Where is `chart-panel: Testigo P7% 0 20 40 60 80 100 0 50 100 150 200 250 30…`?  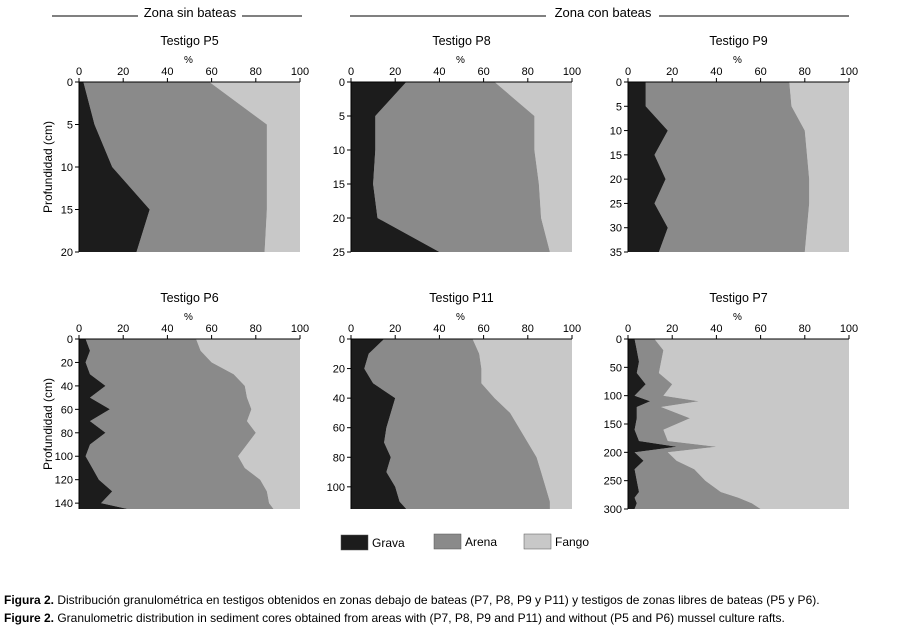
chart-panel: Testigo P7% 0 20 40 60 80 100 0 50 100 150 200 250 30… is located at coordinates (731, 403).